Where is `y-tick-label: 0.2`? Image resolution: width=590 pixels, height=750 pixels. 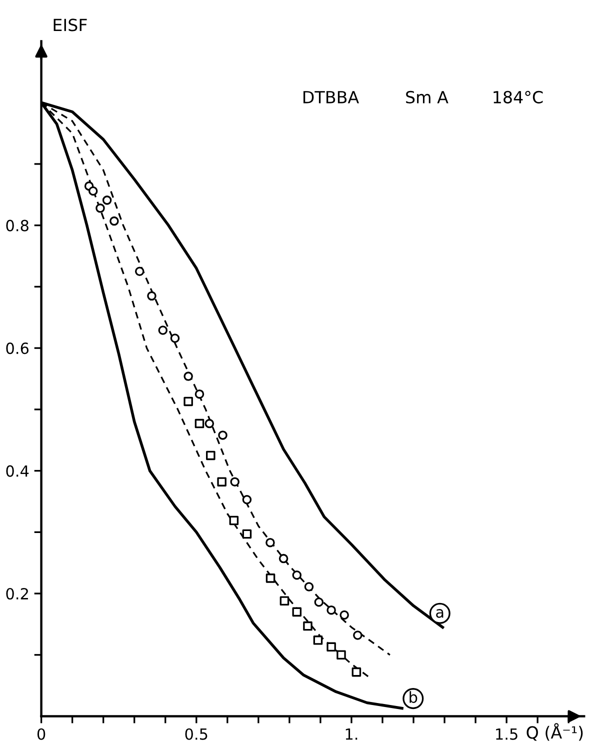
y-tick-label: 0.2 is located at coordinates (17, 594).